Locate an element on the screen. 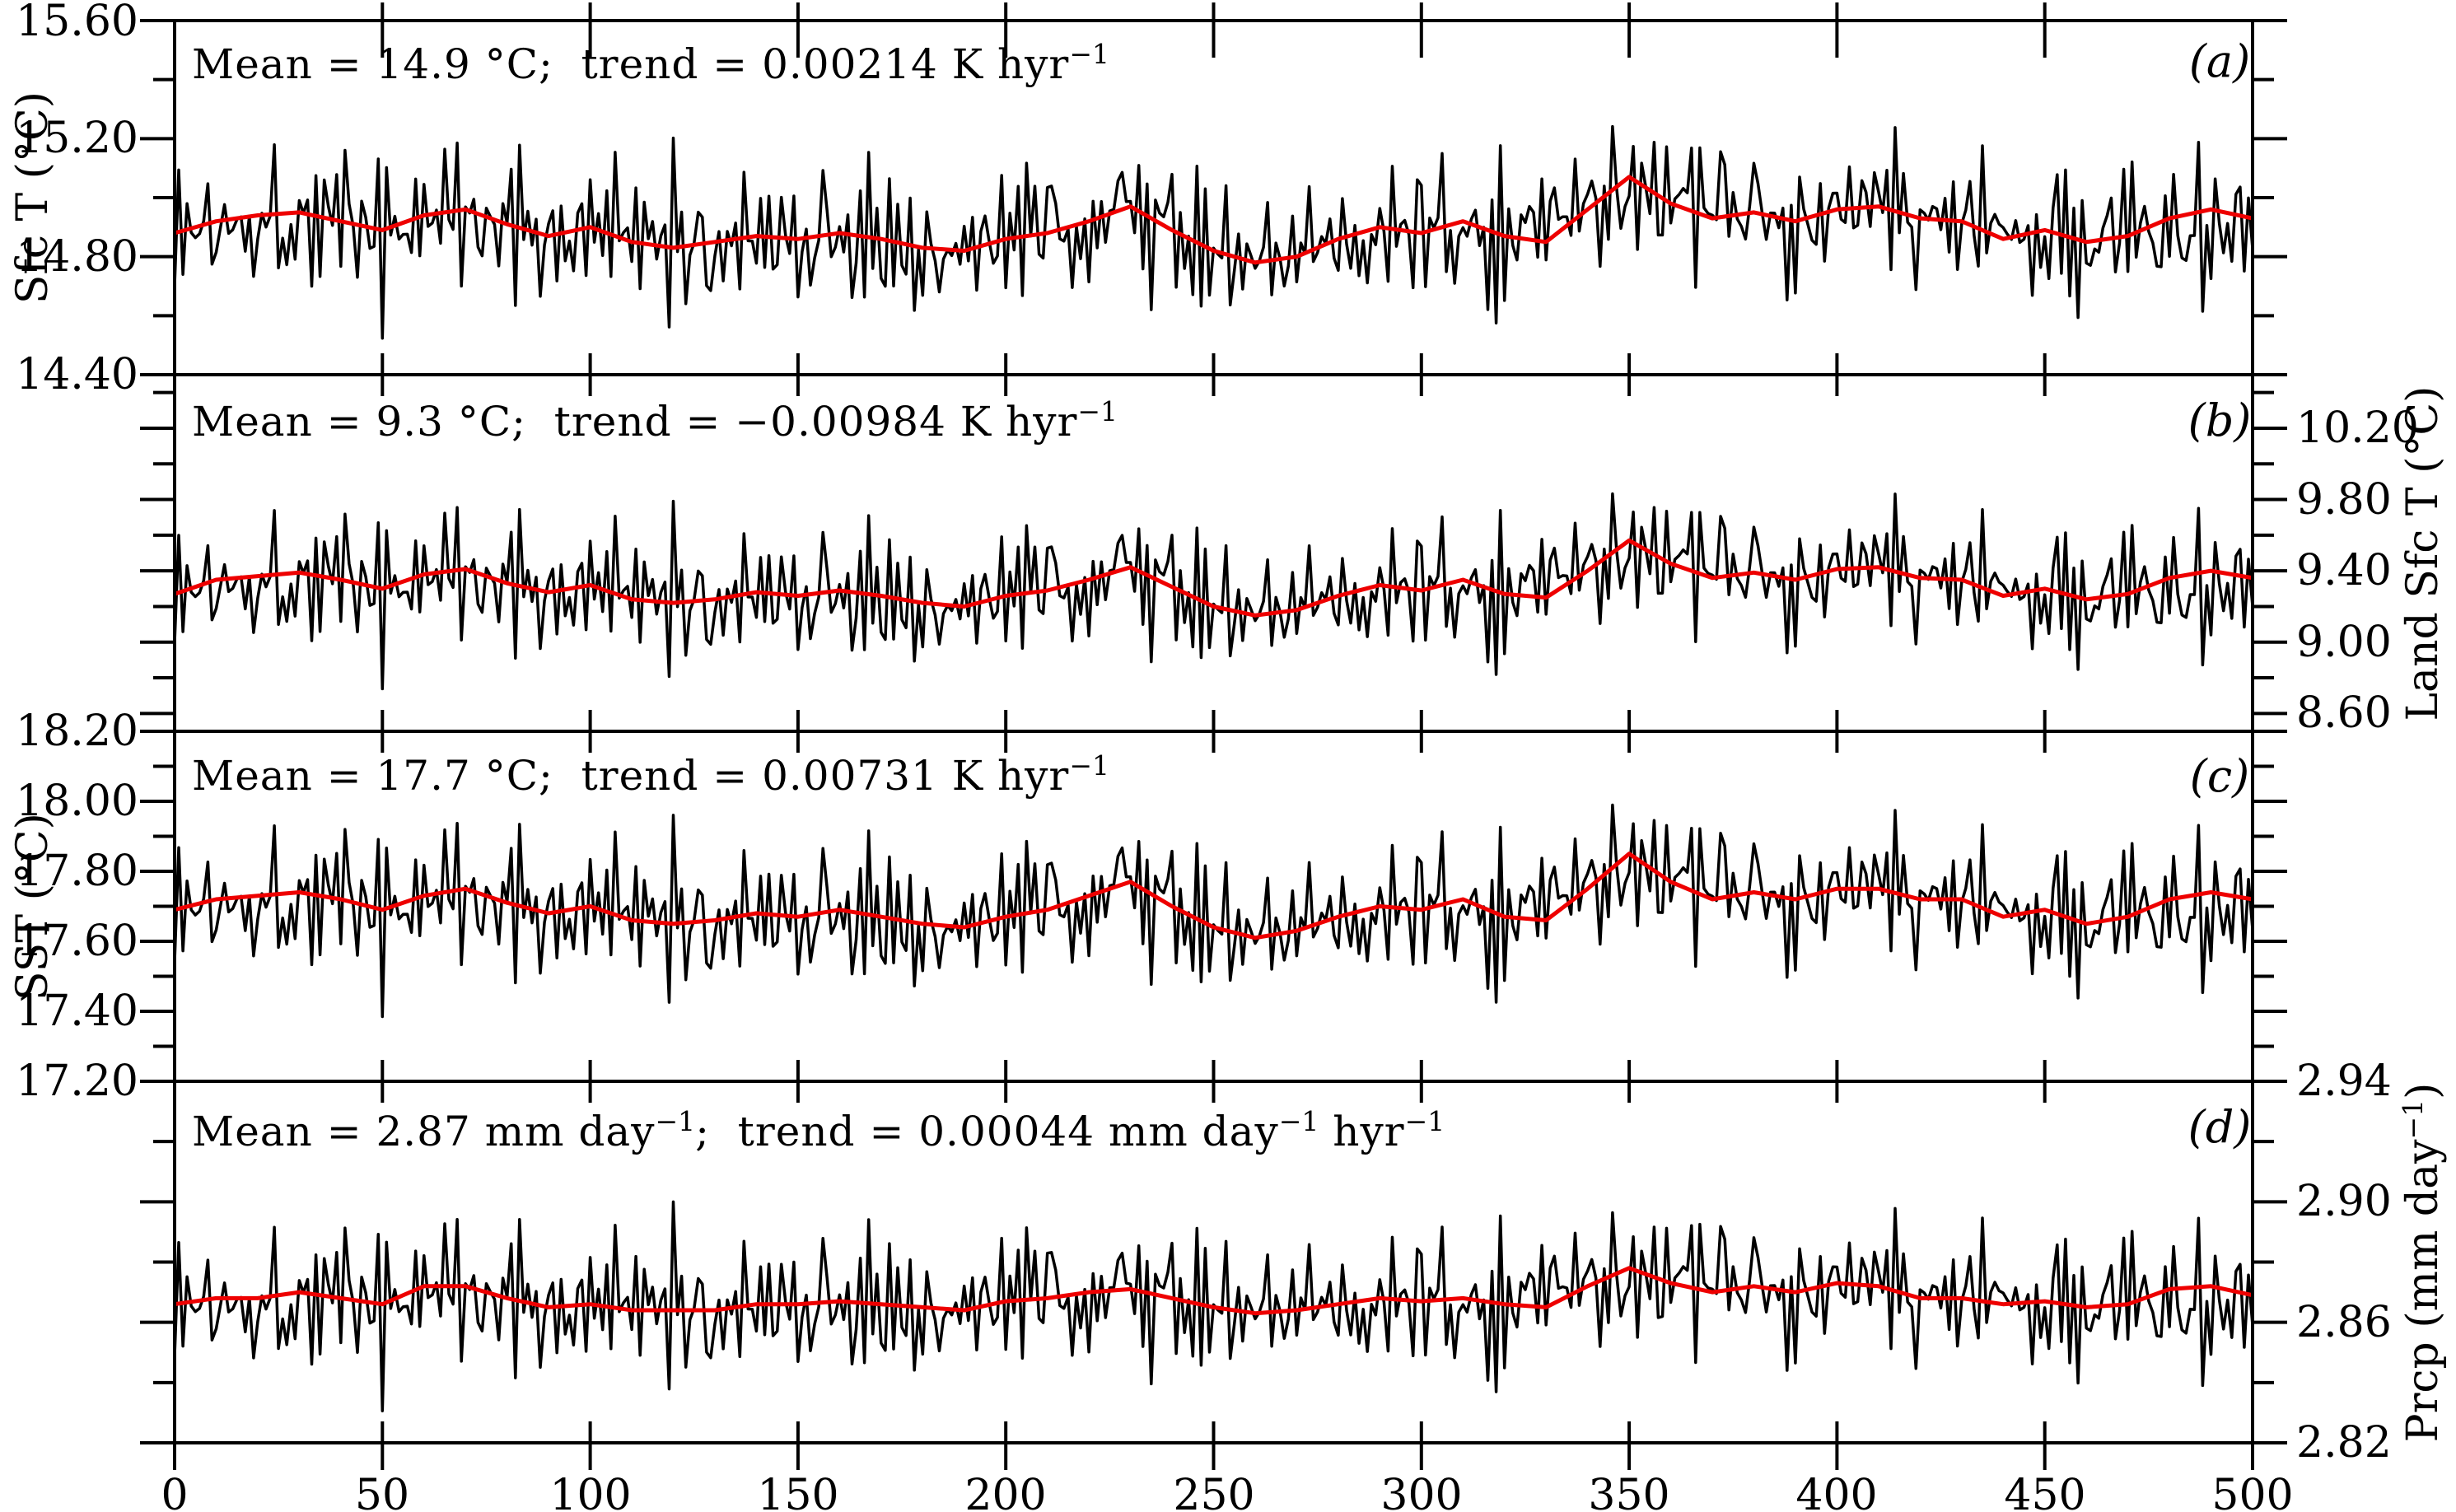  y-tick-label: 9.40 is located at coordinates (2344, 570).